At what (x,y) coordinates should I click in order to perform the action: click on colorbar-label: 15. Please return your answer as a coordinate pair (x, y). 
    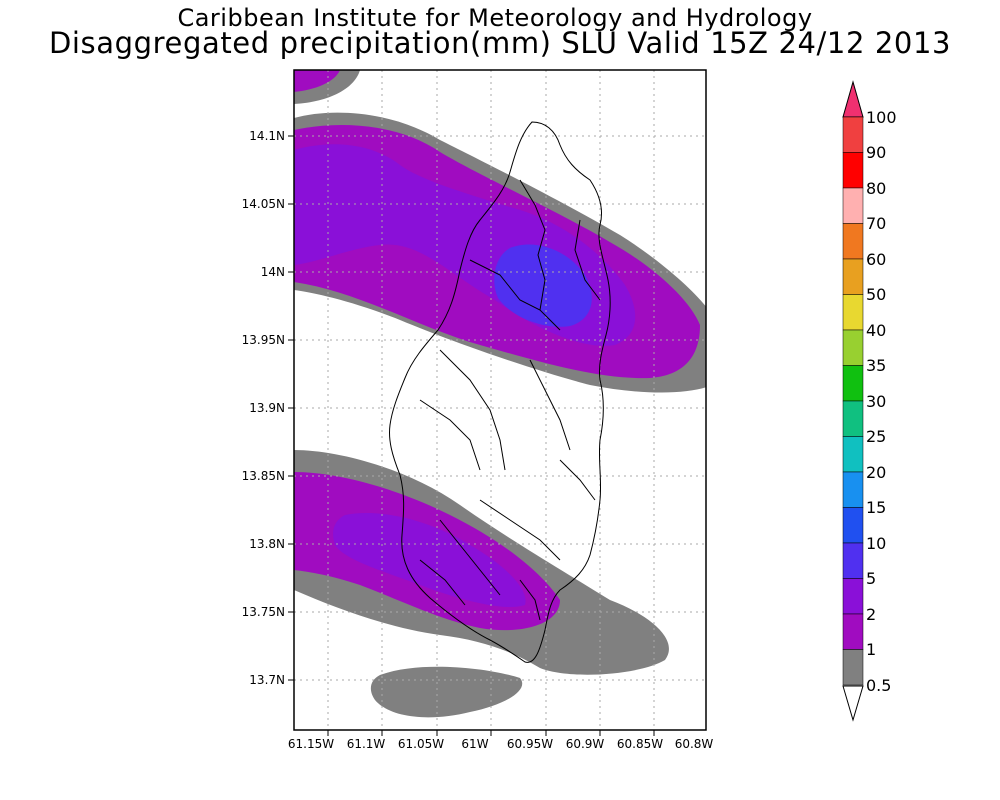
    Looking at the image, I should click on (876, 507).